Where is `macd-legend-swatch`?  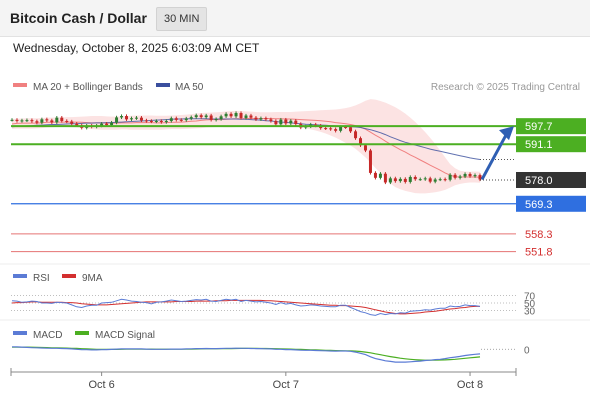 macd-legend-swatch is located at coordinates (20, 333).